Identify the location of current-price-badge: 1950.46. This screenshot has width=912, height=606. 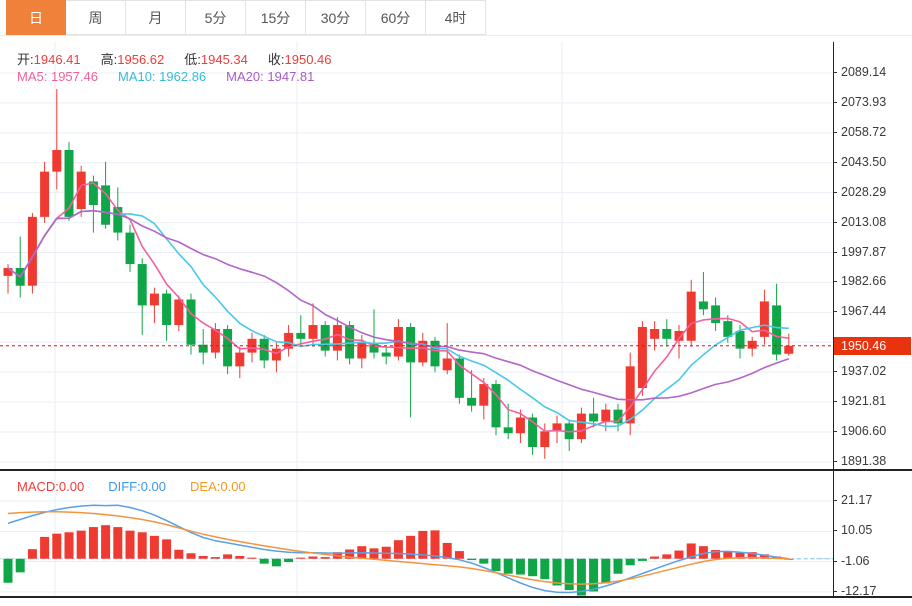
(872, 345).